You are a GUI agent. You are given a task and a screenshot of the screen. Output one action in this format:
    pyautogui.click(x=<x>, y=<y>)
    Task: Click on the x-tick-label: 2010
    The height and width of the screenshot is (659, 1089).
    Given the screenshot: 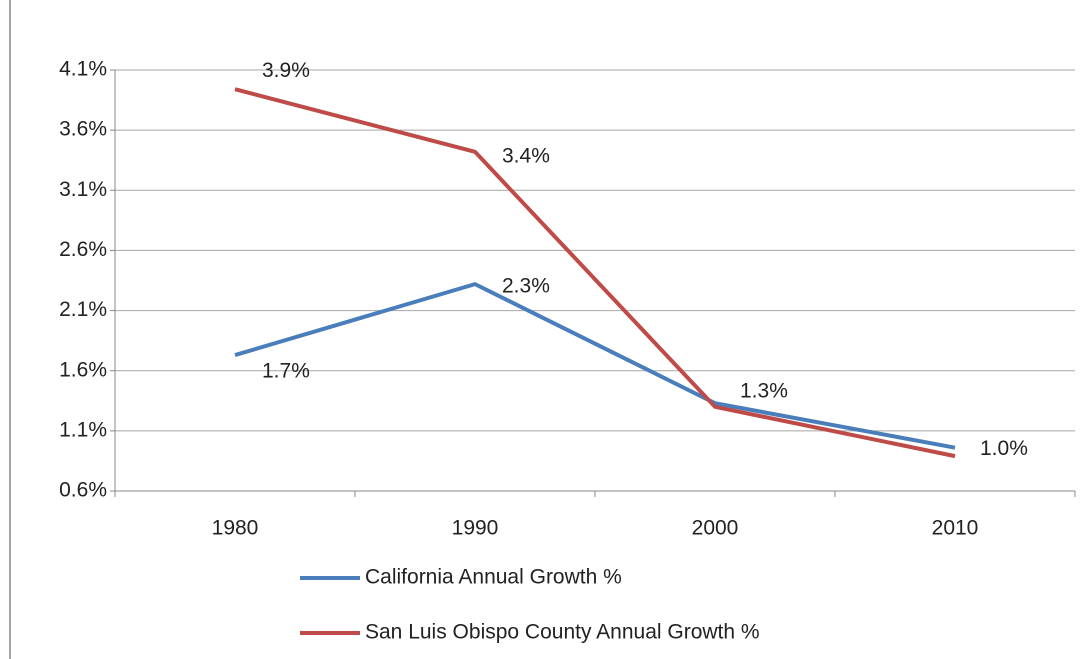 What is the action you would take?
    pyautogui.click(x=955, y=528)
    